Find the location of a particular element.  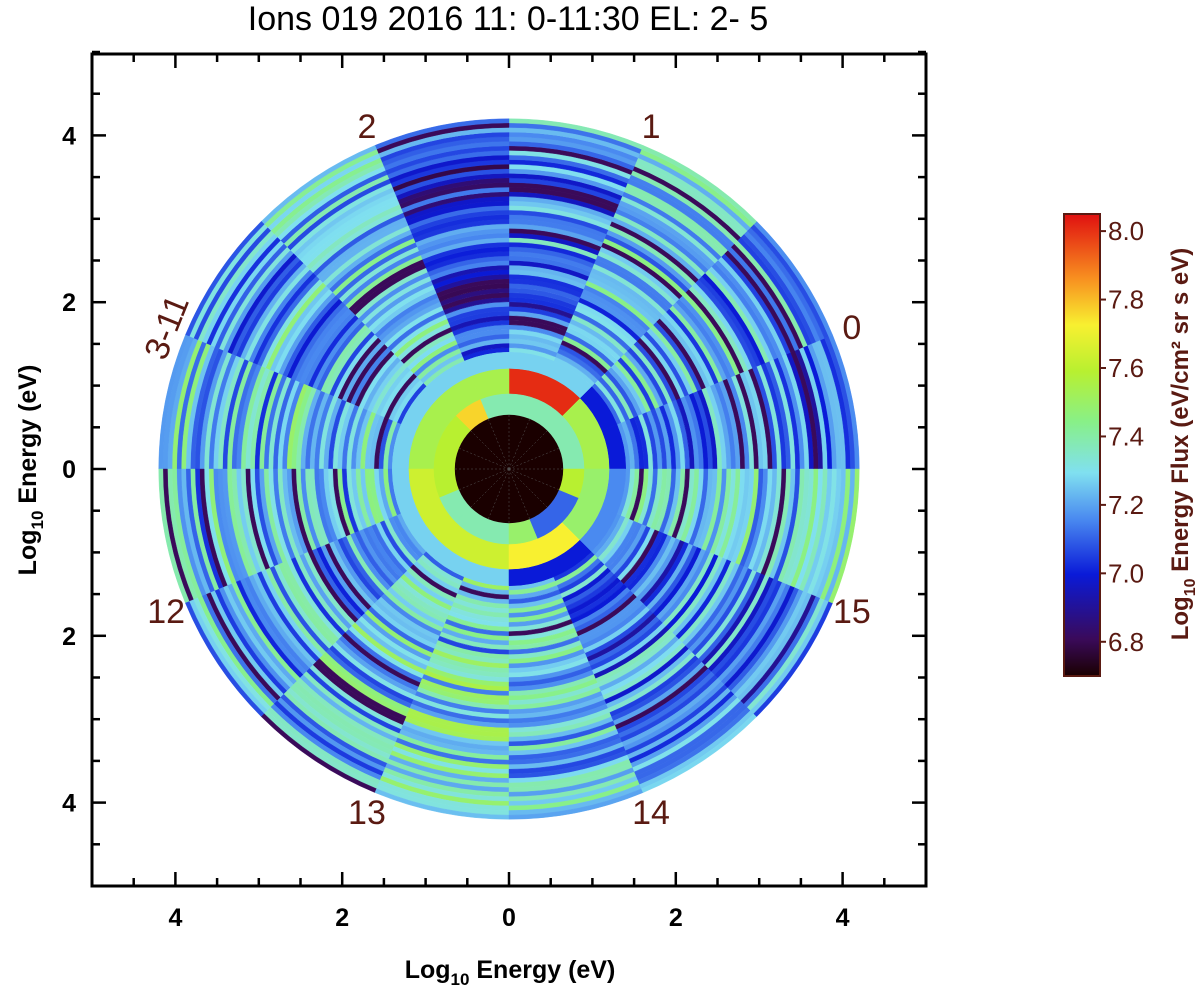

flux-cell is located at coordinates (844, 536).